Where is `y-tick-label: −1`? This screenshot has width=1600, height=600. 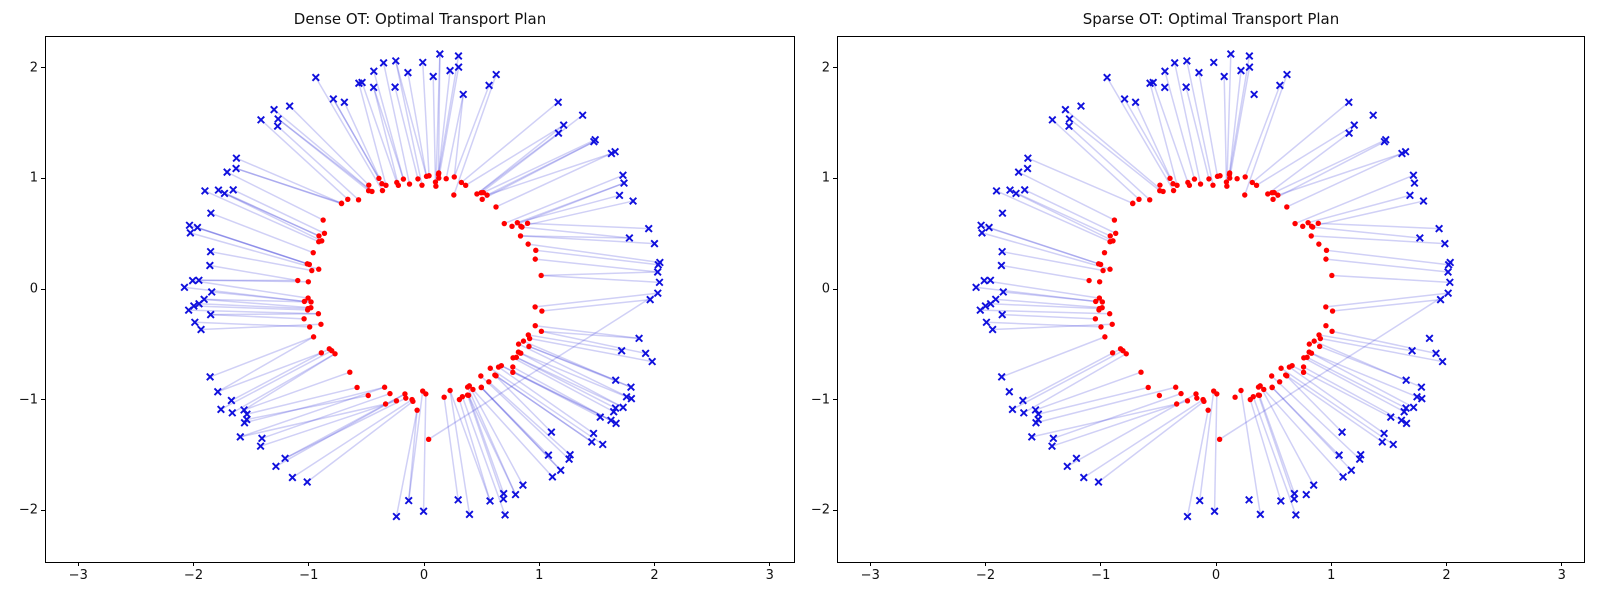
y-tick-label: −1 is located at coordinates (820, 400).